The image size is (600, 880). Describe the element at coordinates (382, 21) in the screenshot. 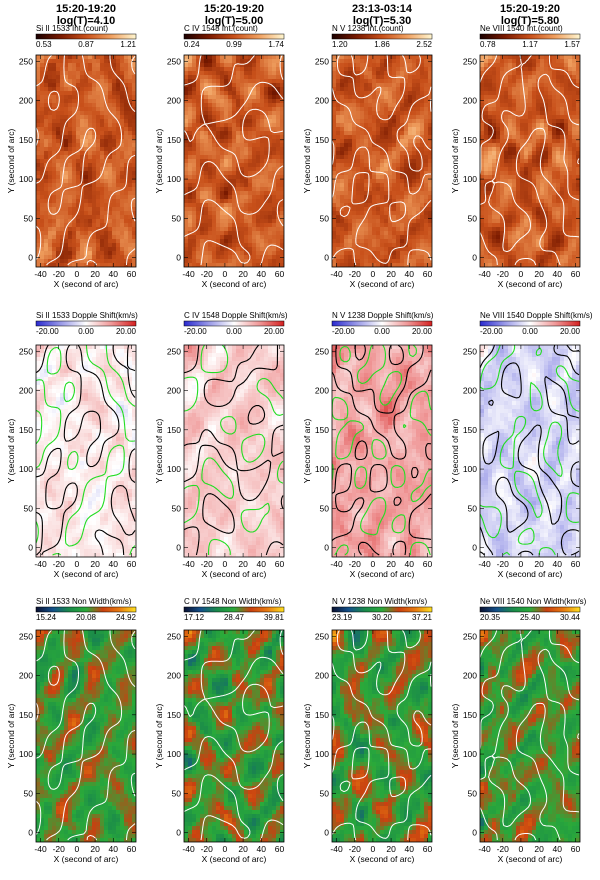

I see `column-logt-2: log(T)=5.30` at that location.